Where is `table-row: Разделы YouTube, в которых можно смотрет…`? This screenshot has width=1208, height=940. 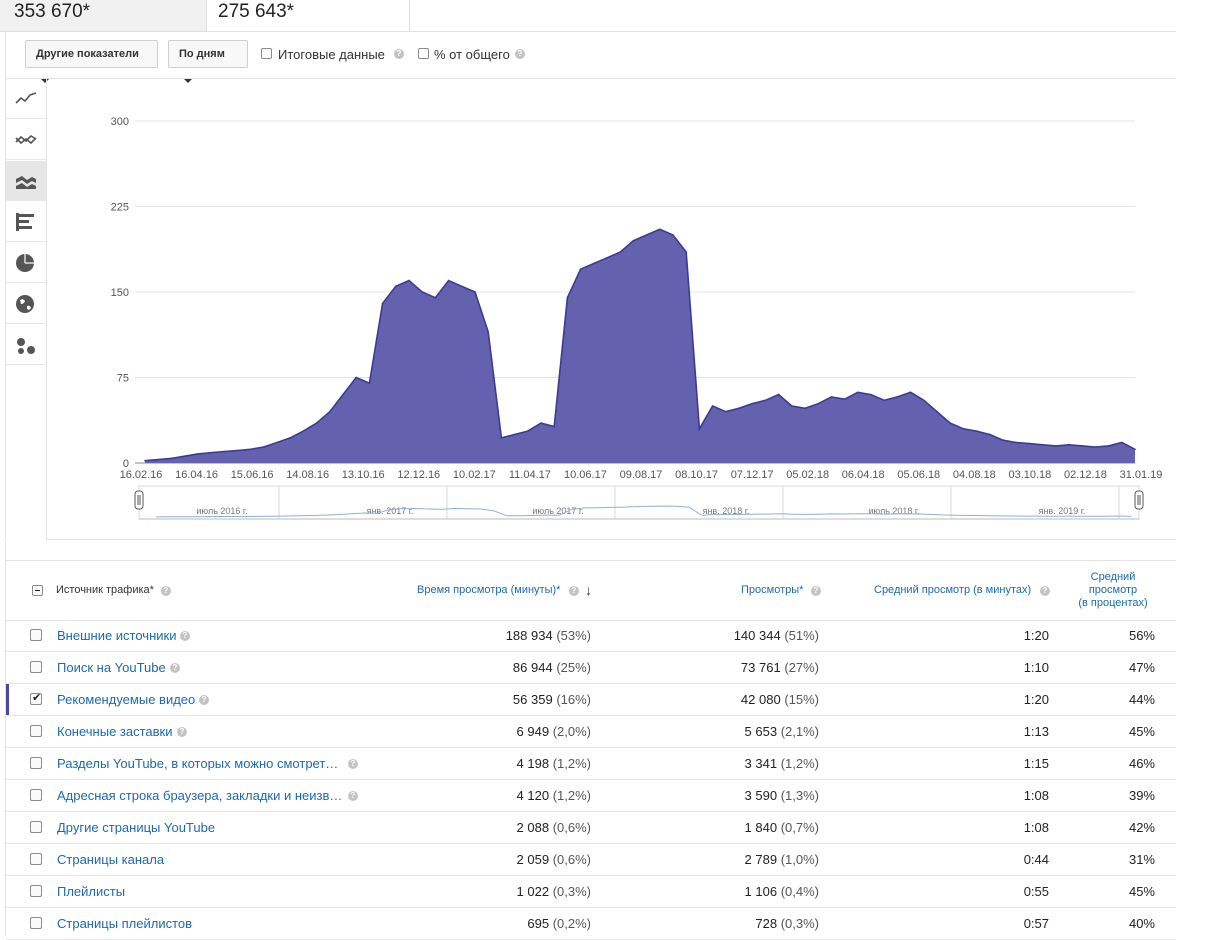
table-row: Разделы YouTube, в которых можно смотрет… is located at coordinates (591, 764).